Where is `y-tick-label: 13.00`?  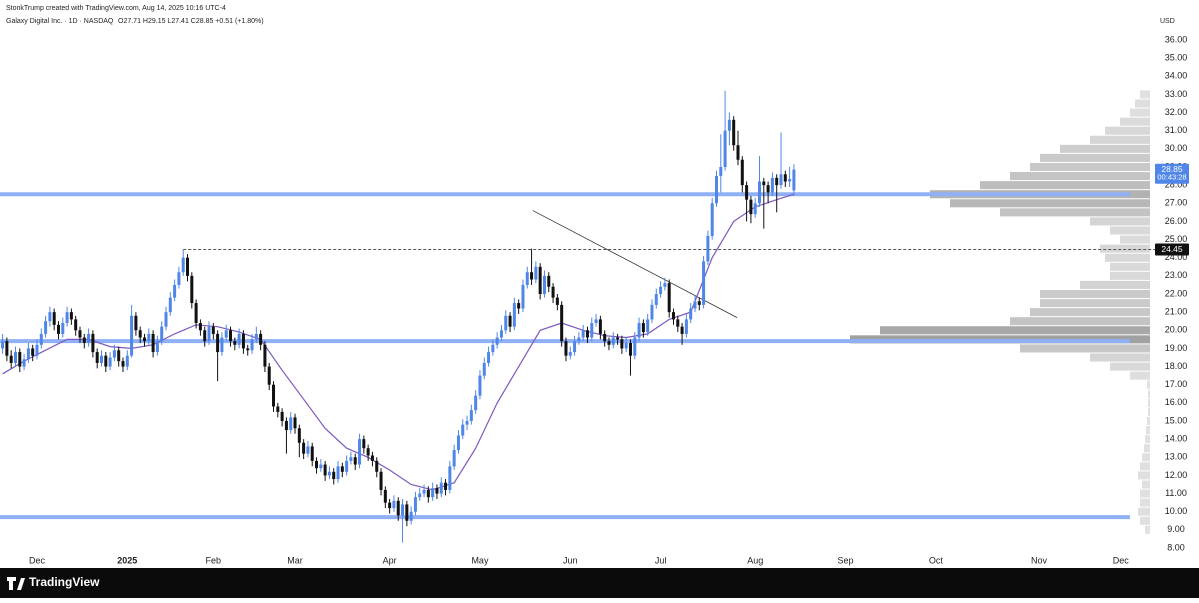 y-tick-label: 13.00 is located at coordinates (1176, 457).